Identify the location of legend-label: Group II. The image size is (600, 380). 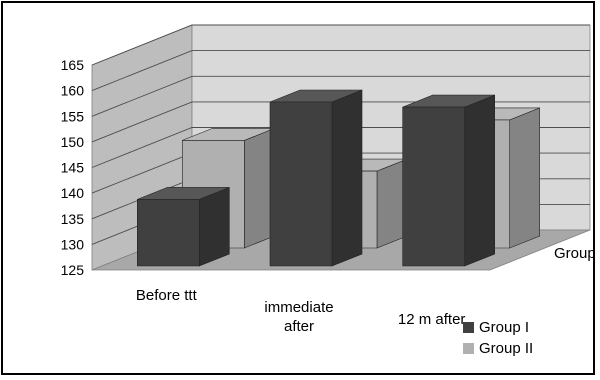
(506, 348).